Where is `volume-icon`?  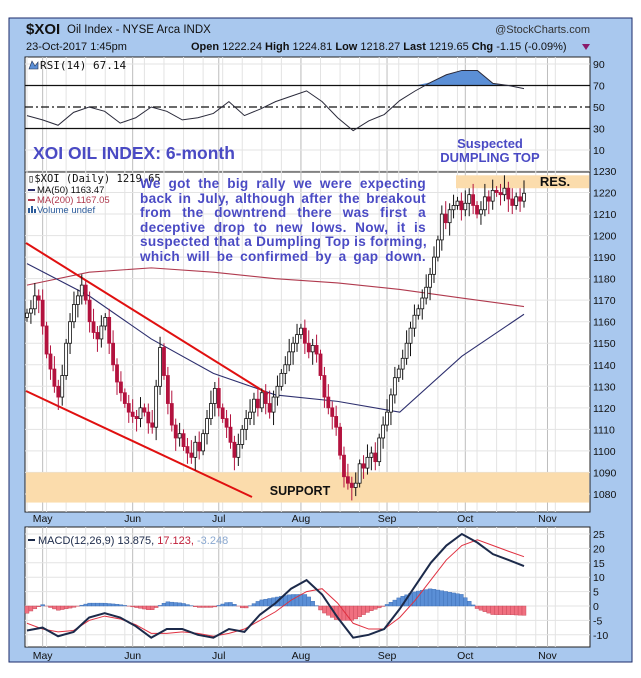
volume-icon is located at coordinates (32, 209).